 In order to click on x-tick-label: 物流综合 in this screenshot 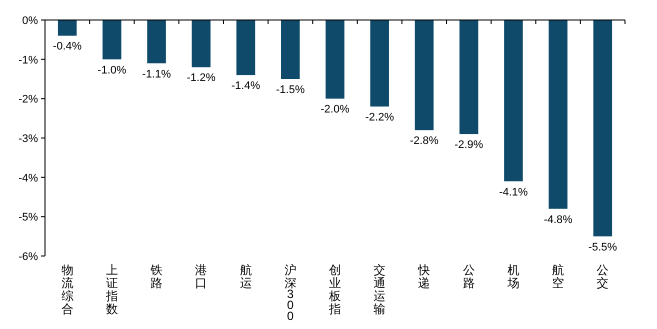, I will do `click(67, 289)`.